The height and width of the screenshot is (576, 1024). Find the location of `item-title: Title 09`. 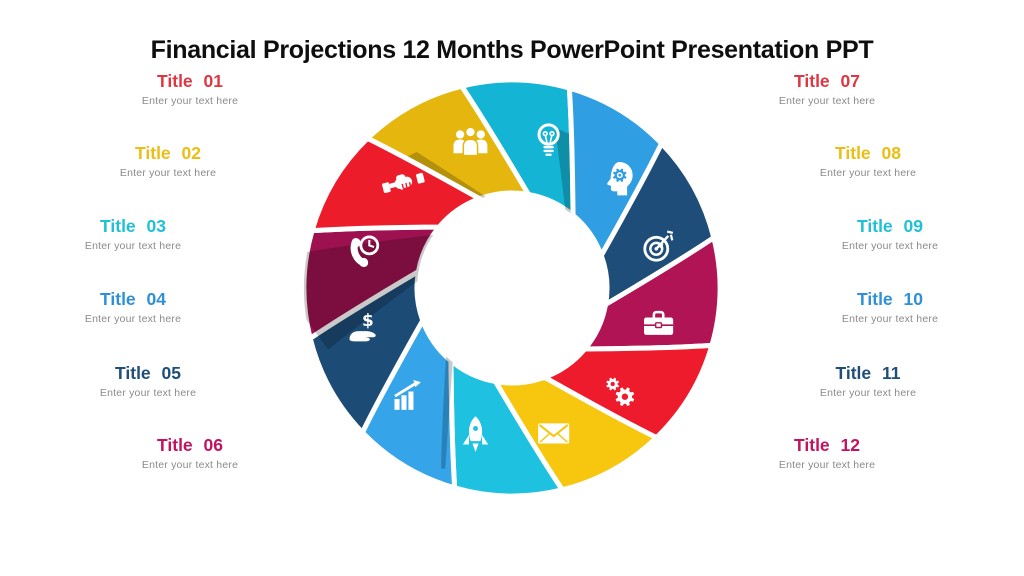

item-title: Title 09 is located at coordinates (890, 226).